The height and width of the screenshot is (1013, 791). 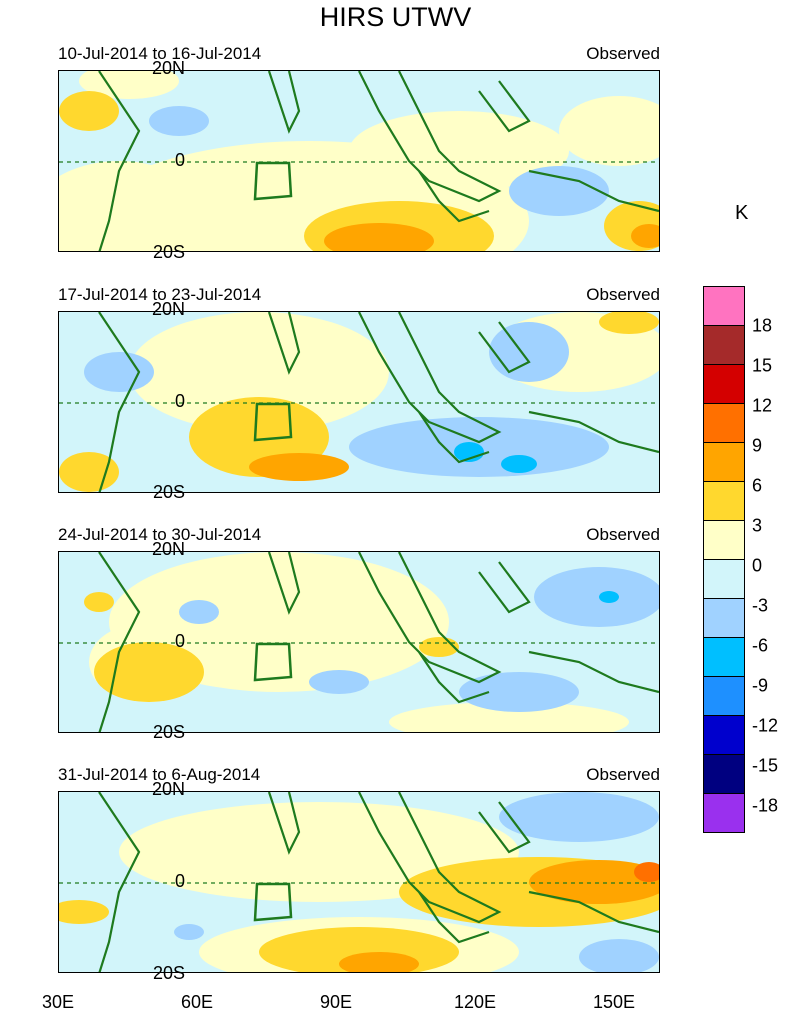 I want to click on colorbar-level-label: -15, so click(x=765, y=765).